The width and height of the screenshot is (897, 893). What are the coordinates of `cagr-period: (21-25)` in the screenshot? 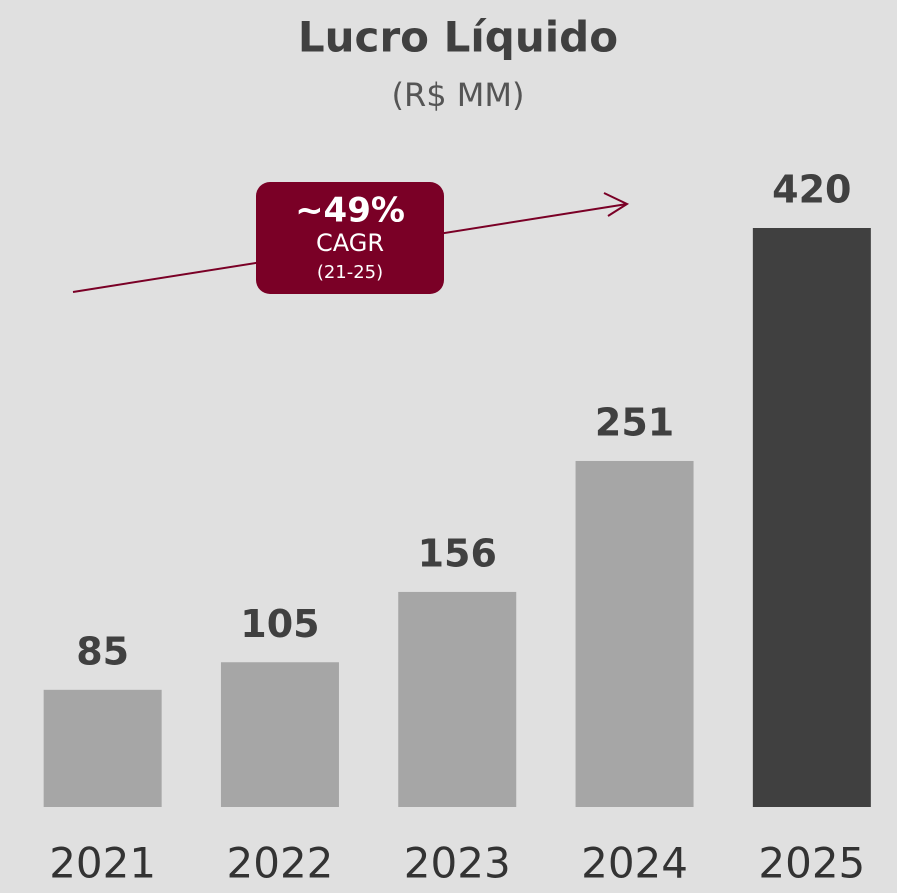 It's located at (350, 272).